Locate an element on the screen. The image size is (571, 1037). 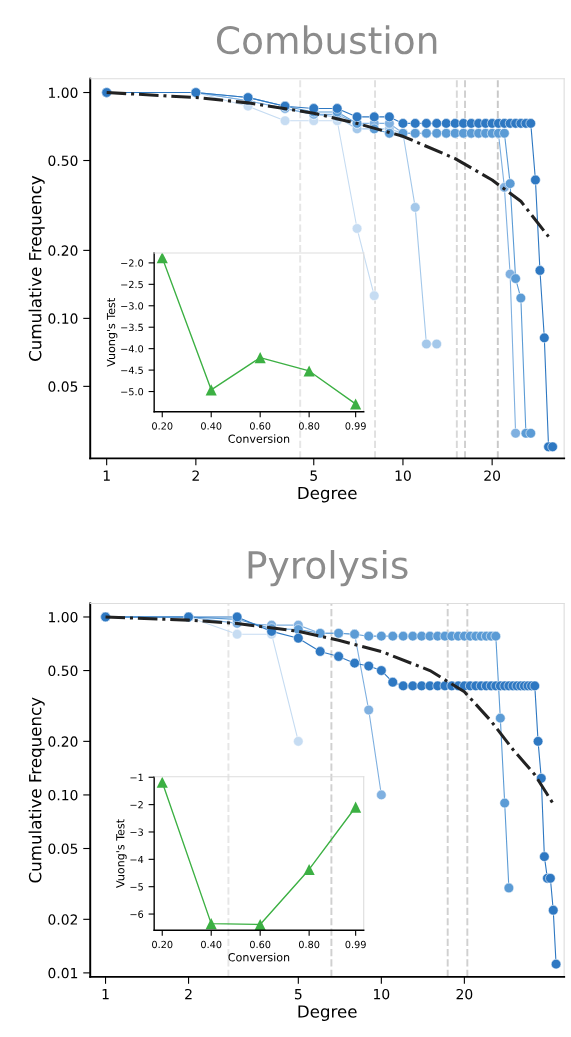
y-tick-label: −3 is located at coordinates (136, 832).